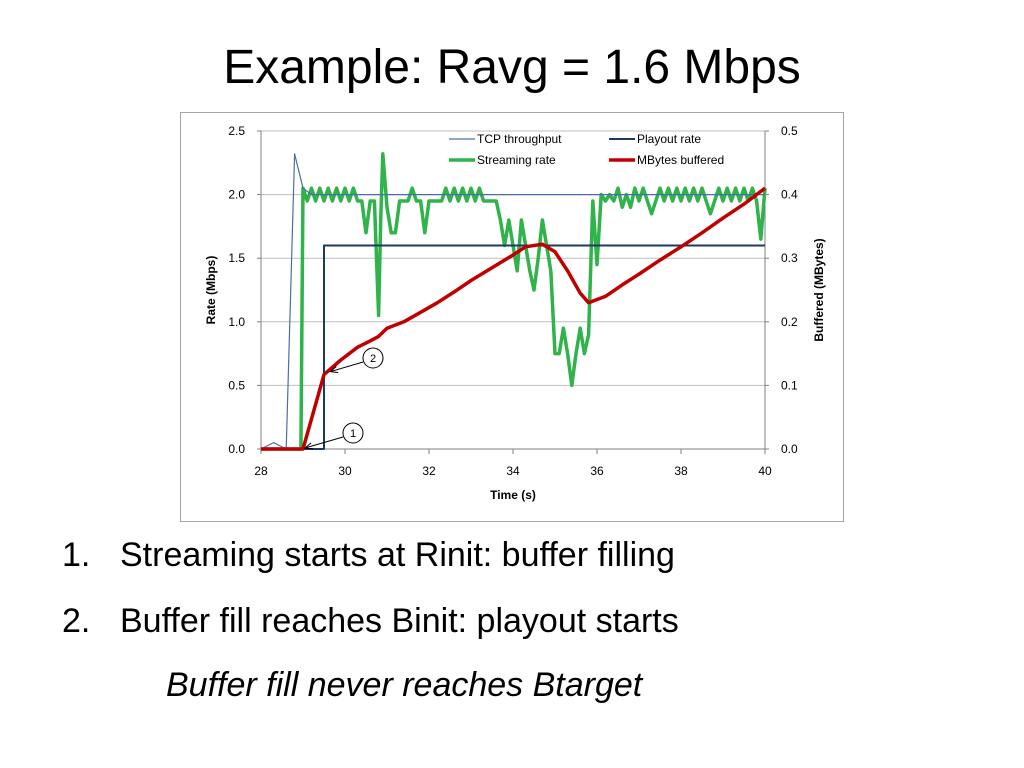 The image size is (1024, 768). I want to click on y2-tick-label: 0.5, so click(789, 131).